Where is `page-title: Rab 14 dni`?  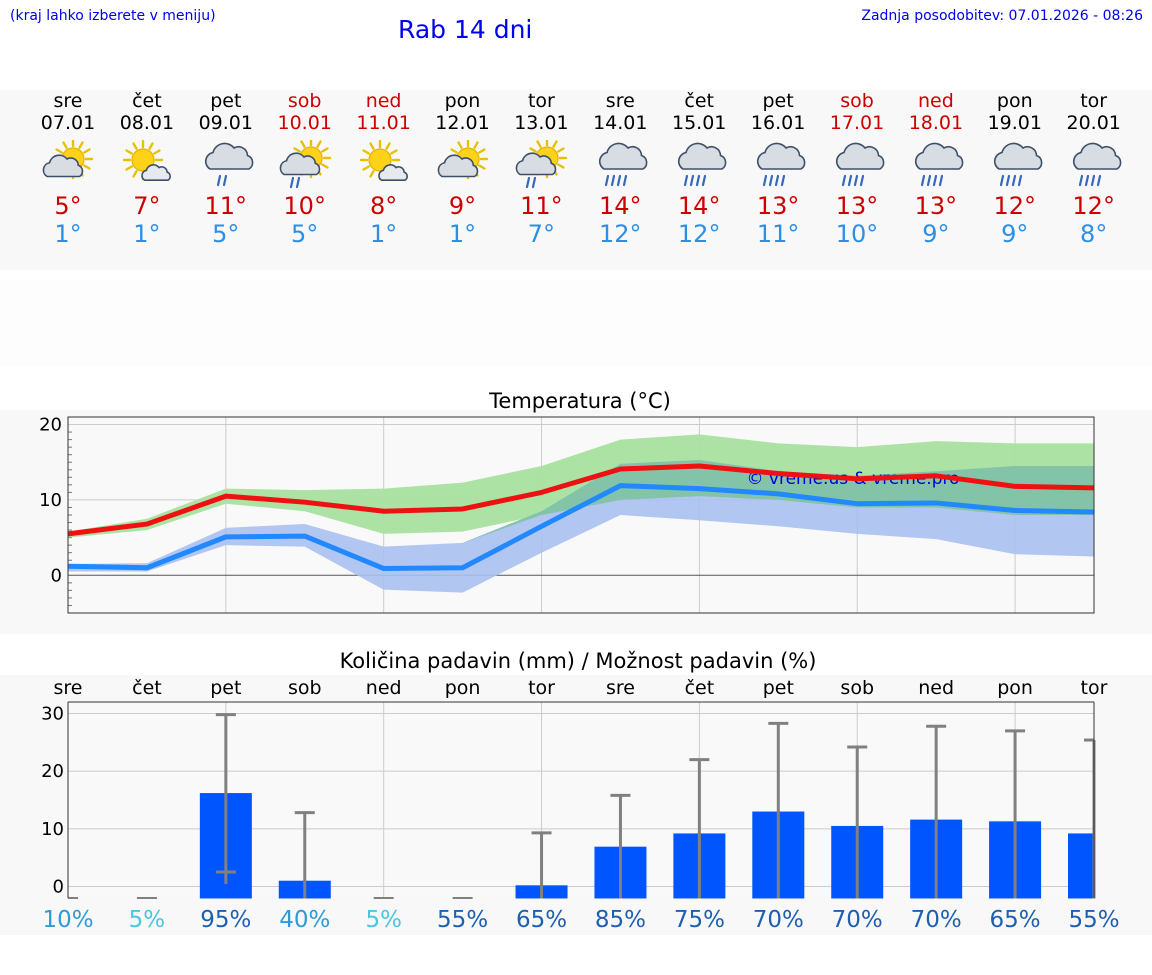
page-title: Rab 14 dni is located at coordinates (465, 29).